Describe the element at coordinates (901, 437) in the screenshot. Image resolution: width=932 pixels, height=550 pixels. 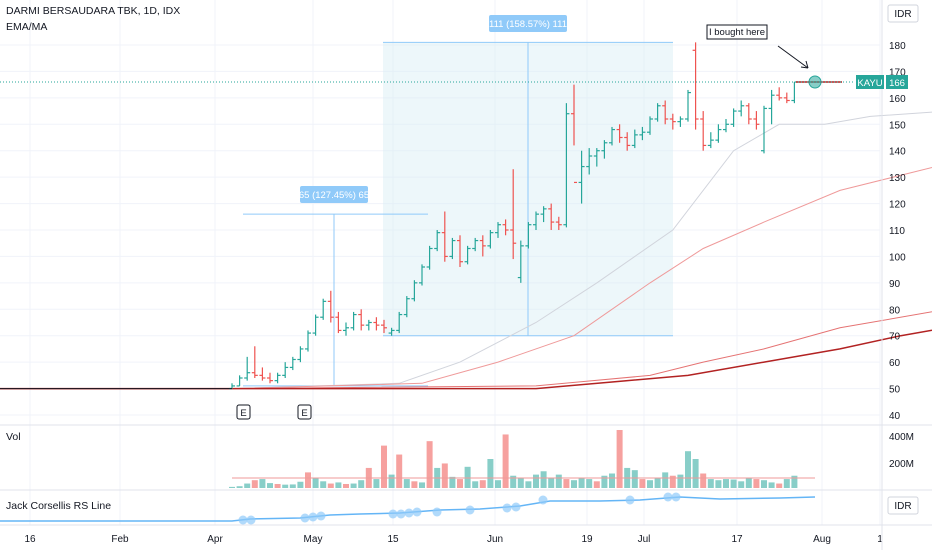
I see `volume-tick-400m: 400M` at that location.